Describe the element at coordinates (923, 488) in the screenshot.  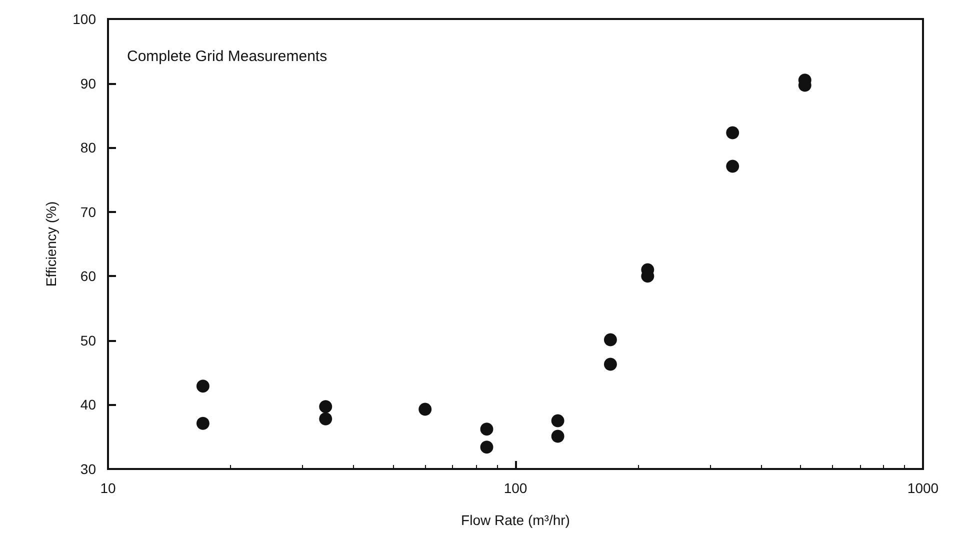
I see `x-tick-label: 1000` at that location.